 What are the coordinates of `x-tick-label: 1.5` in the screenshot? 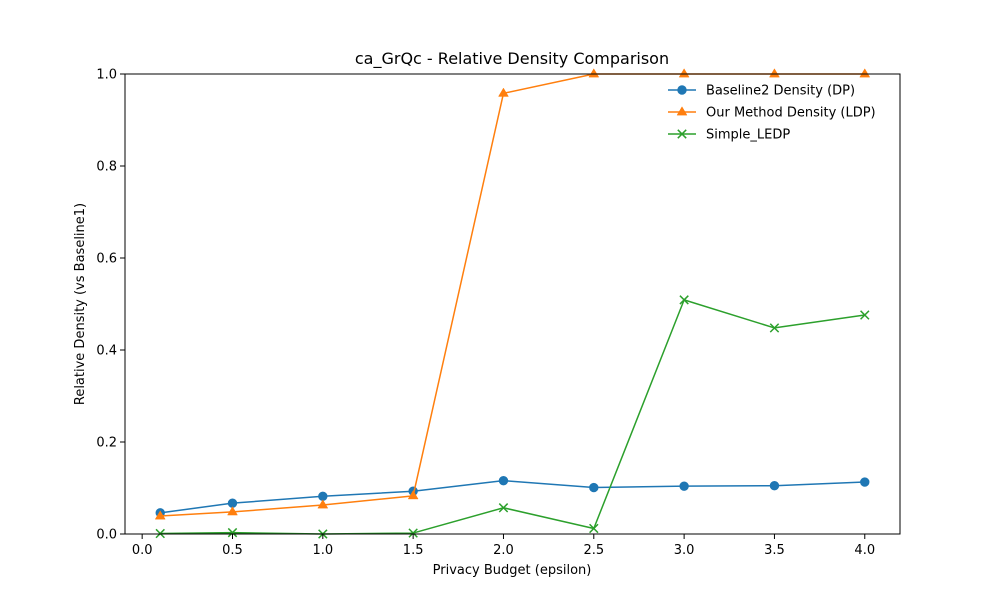 It's located at (413, 550).